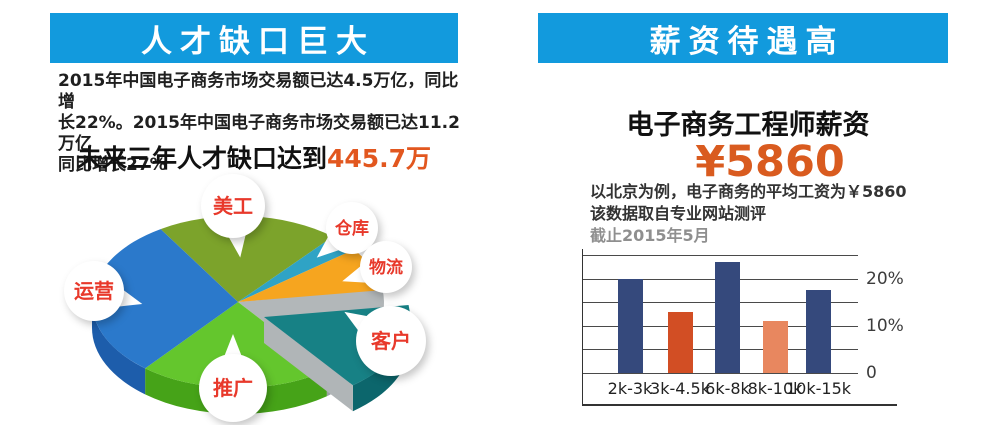 Image resolution: width=1000 pixels, height=425 pixels. I want to click on headline-prefix: 未来三年人才缺口达到, so click(201, 158).